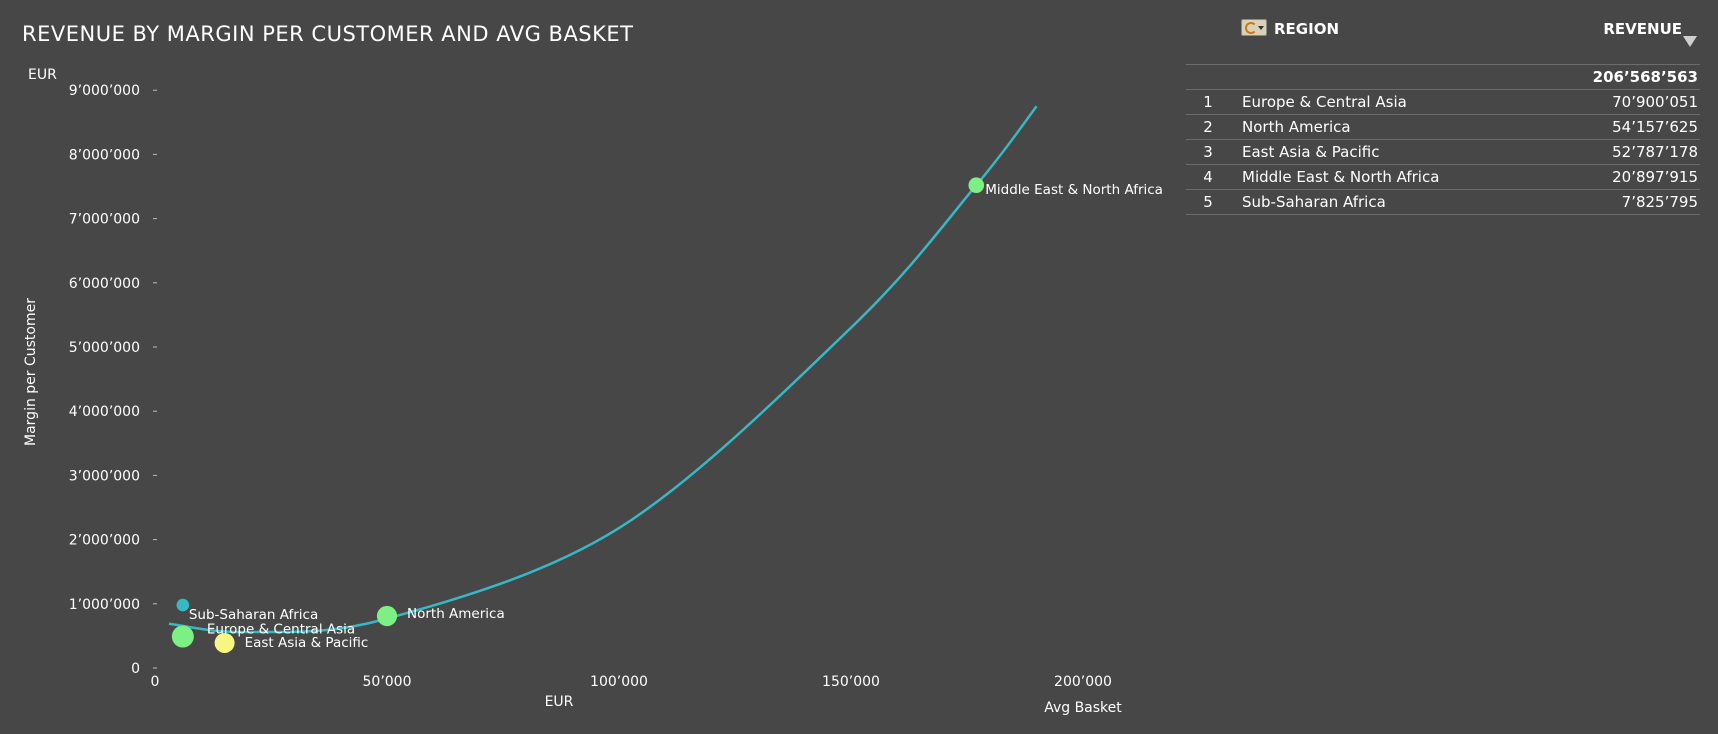 The height and width of the screenshot is (734, 1718). I want to click on header-revenue: REVENUE, so click(1642, 29).